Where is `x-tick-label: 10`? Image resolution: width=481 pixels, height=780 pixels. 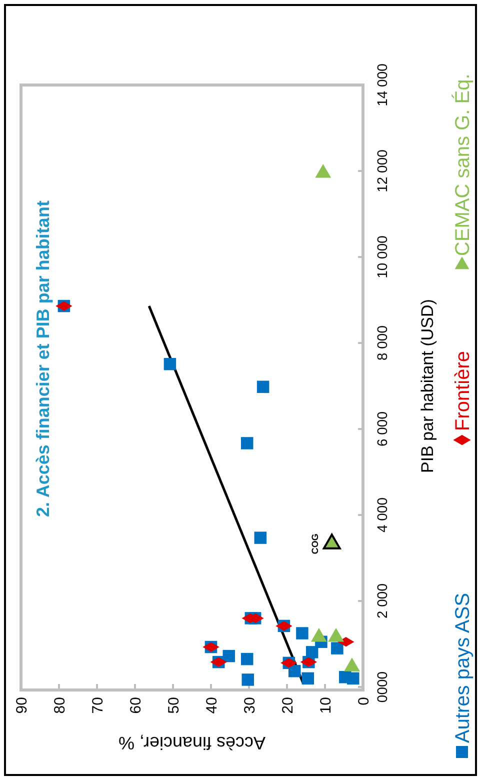 x-tick-label: 10 is located at coordinates (325, 705).